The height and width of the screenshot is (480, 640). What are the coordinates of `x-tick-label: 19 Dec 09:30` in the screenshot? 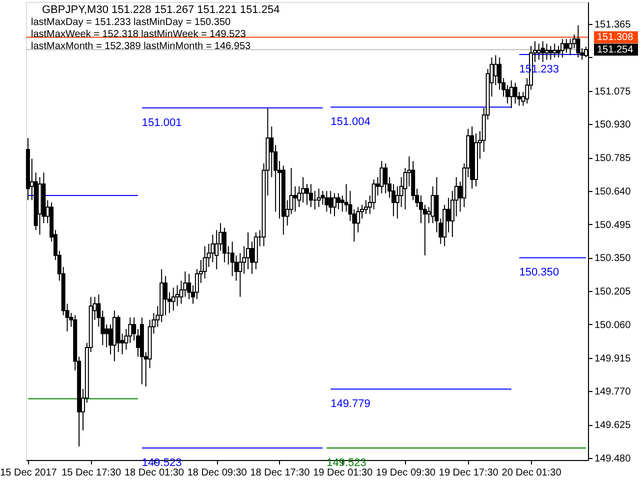 It's located at (406, 473).